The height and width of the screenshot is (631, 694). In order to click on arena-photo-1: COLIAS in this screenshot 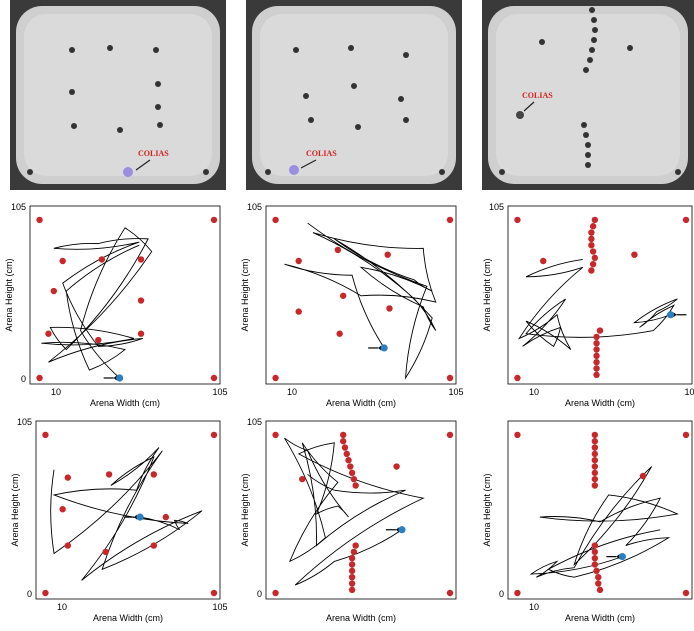, I will do `click(118, 95)`.